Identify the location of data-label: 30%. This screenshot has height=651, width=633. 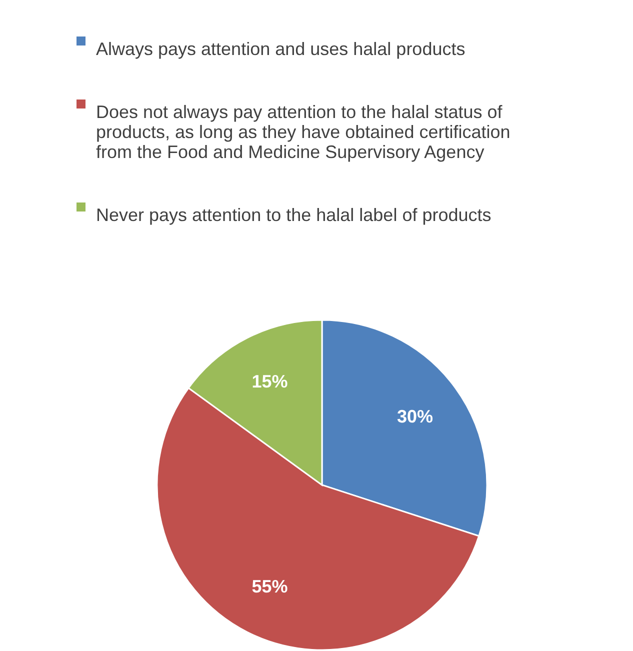
(415, 416).